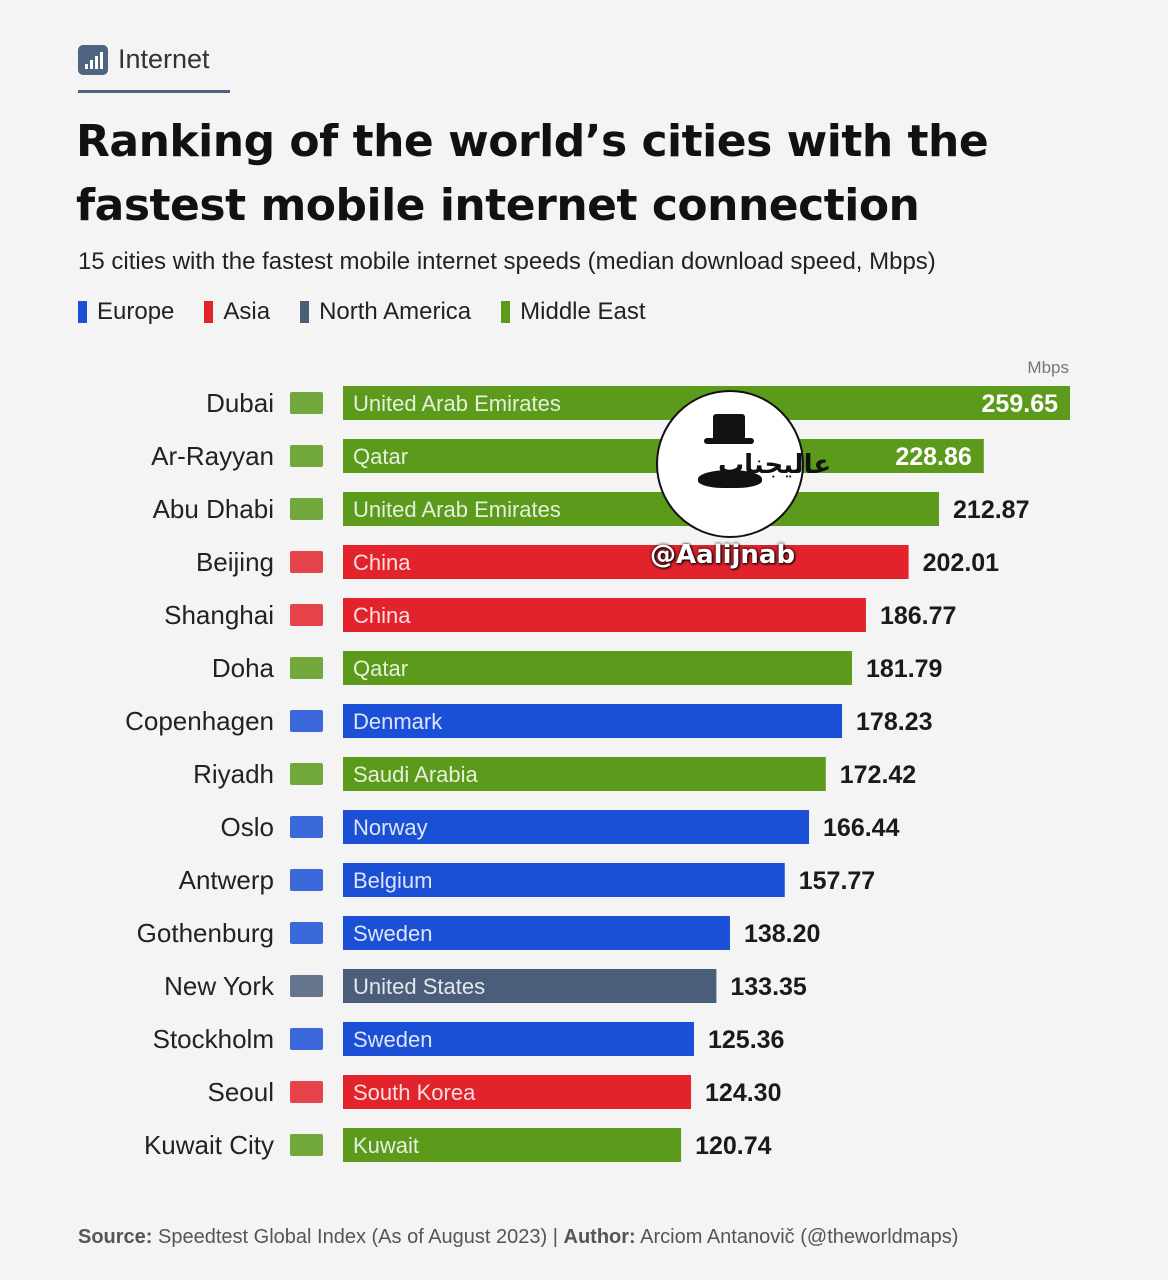  I want to click on unit-label: Mbps, so click(1048, 367).